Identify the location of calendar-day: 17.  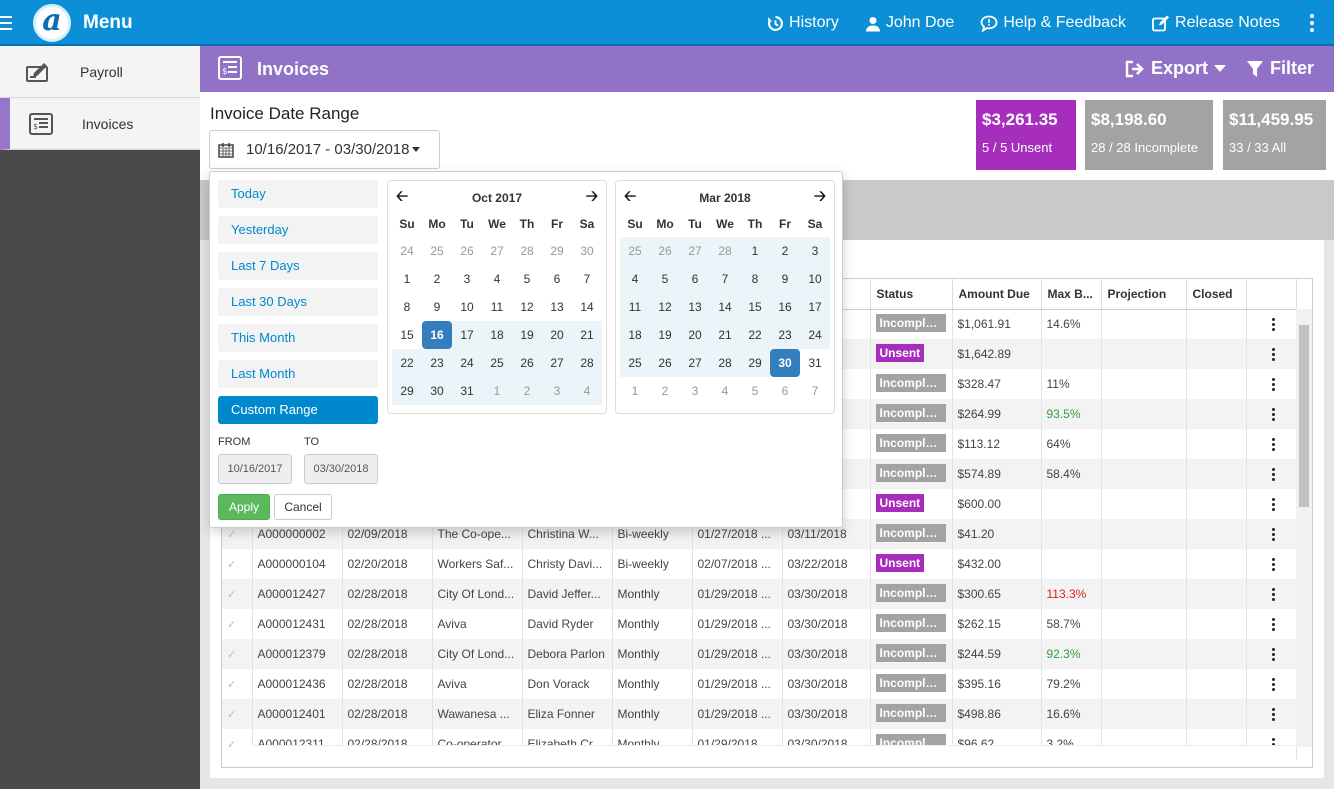
(467, 335).